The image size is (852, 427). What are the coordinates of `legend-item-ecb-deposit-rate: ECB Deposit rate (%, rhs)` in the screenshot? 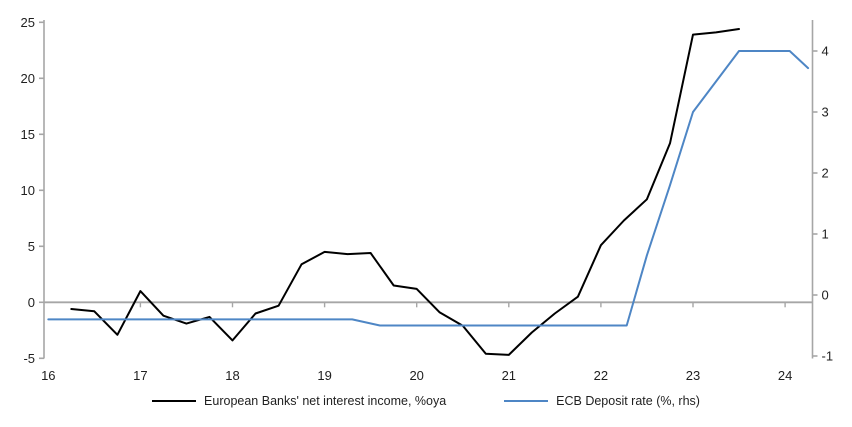 It's located at (602, 401).